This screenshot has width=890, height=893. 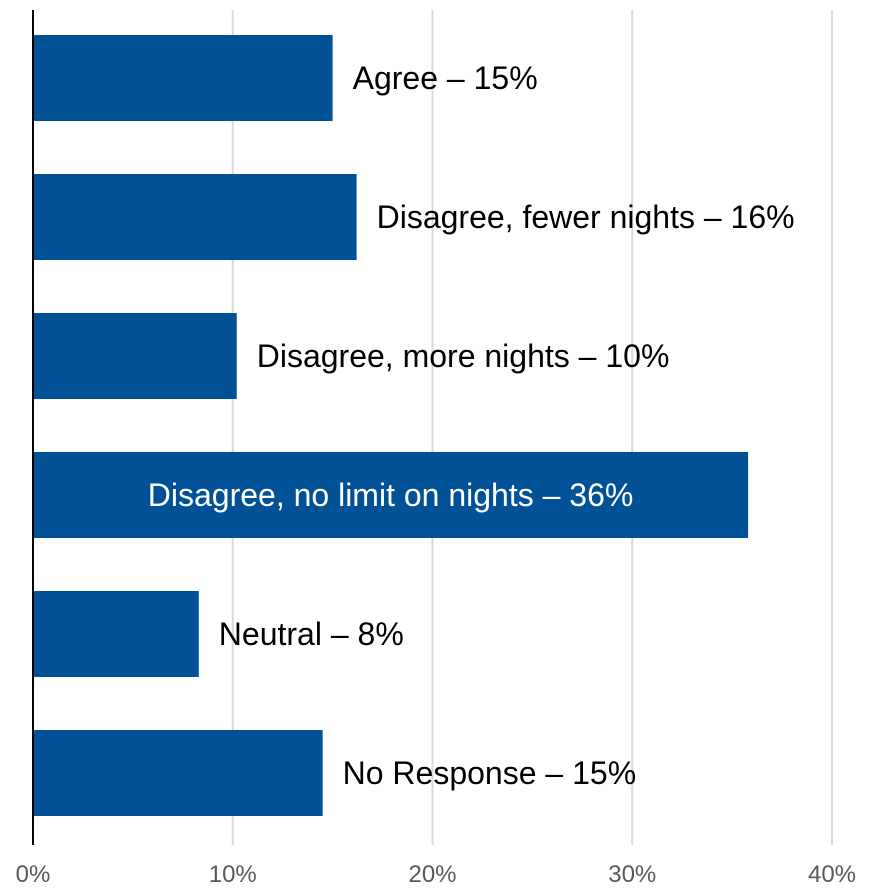 I want to click on x-tick-label-20: 20%, so click(x=432, y=874).